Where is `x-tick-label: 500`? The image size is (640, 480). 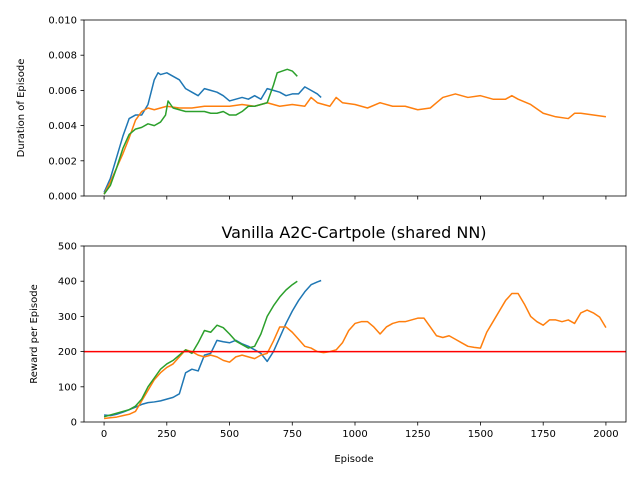
x-tick-label: 500 is located at coordinates (229, 434).